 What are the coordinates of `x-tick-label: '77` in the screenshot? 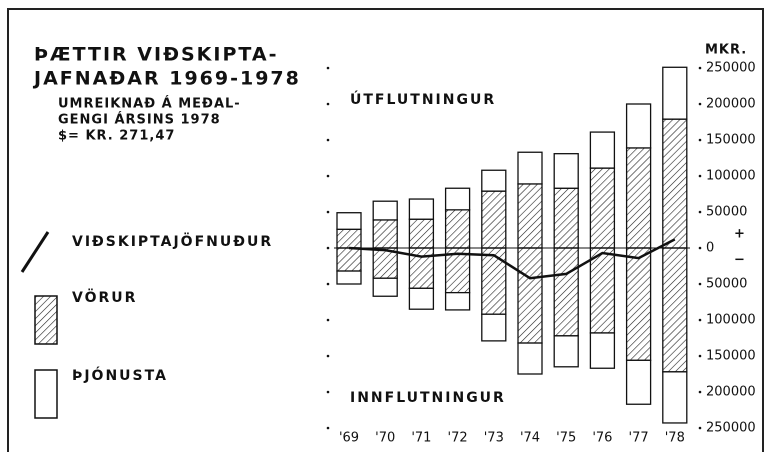 It's located at (639, 438).